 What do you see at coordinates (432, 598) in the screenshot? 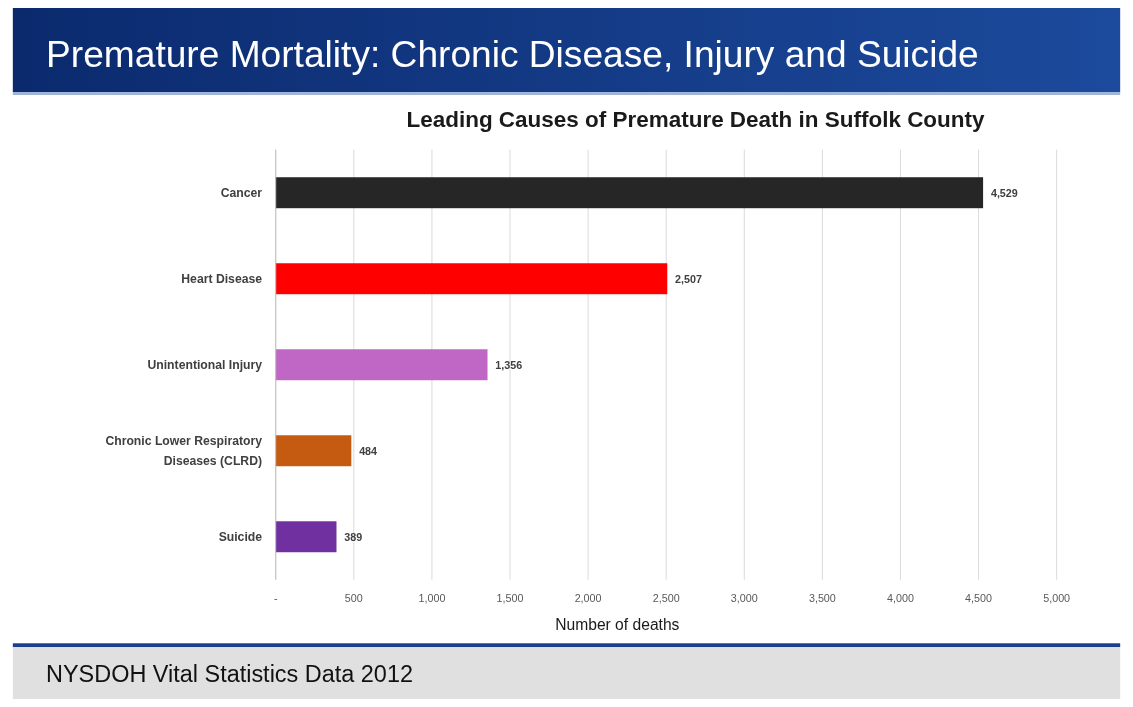
I see `x-tick-label: 1,000` at bounding box center [432, 598].